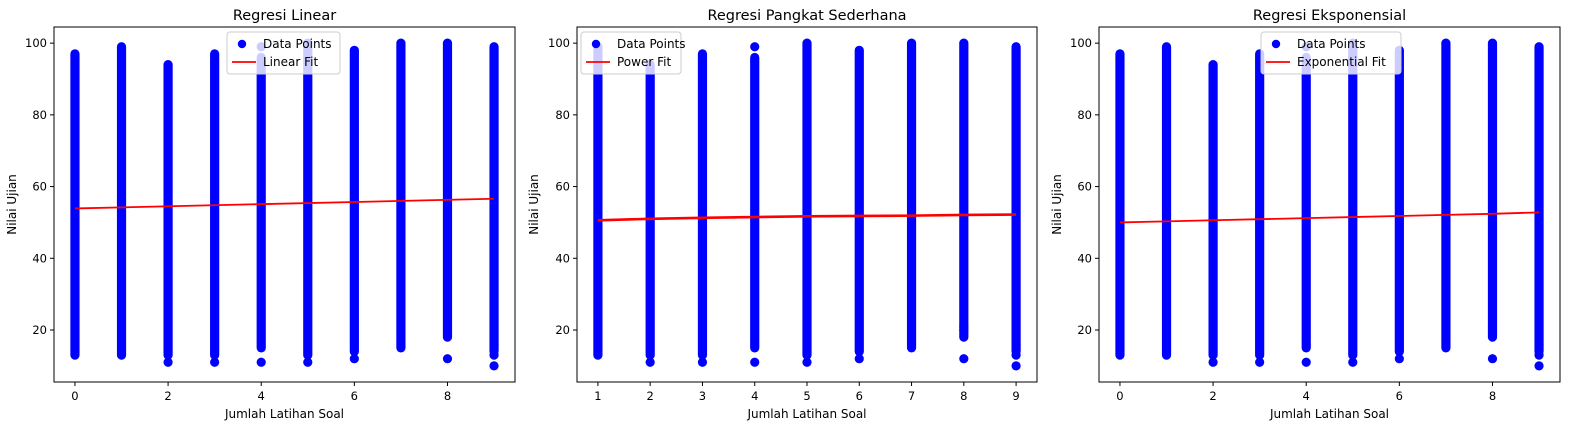 This screenshot has width=1571, height=427. I want to click on x-tick-label: 3, so click(702, 396).